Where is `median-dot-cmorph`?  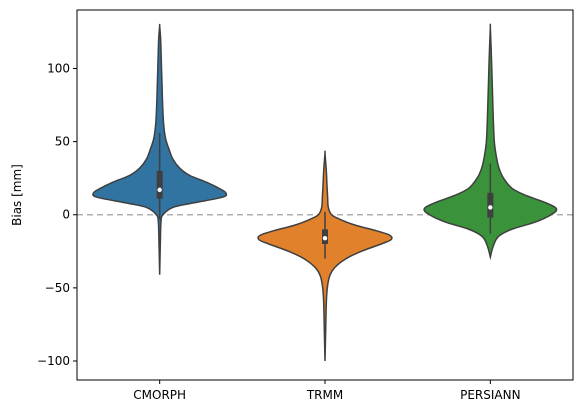
median-dot-cmorph is located at coordinates (159, 190).